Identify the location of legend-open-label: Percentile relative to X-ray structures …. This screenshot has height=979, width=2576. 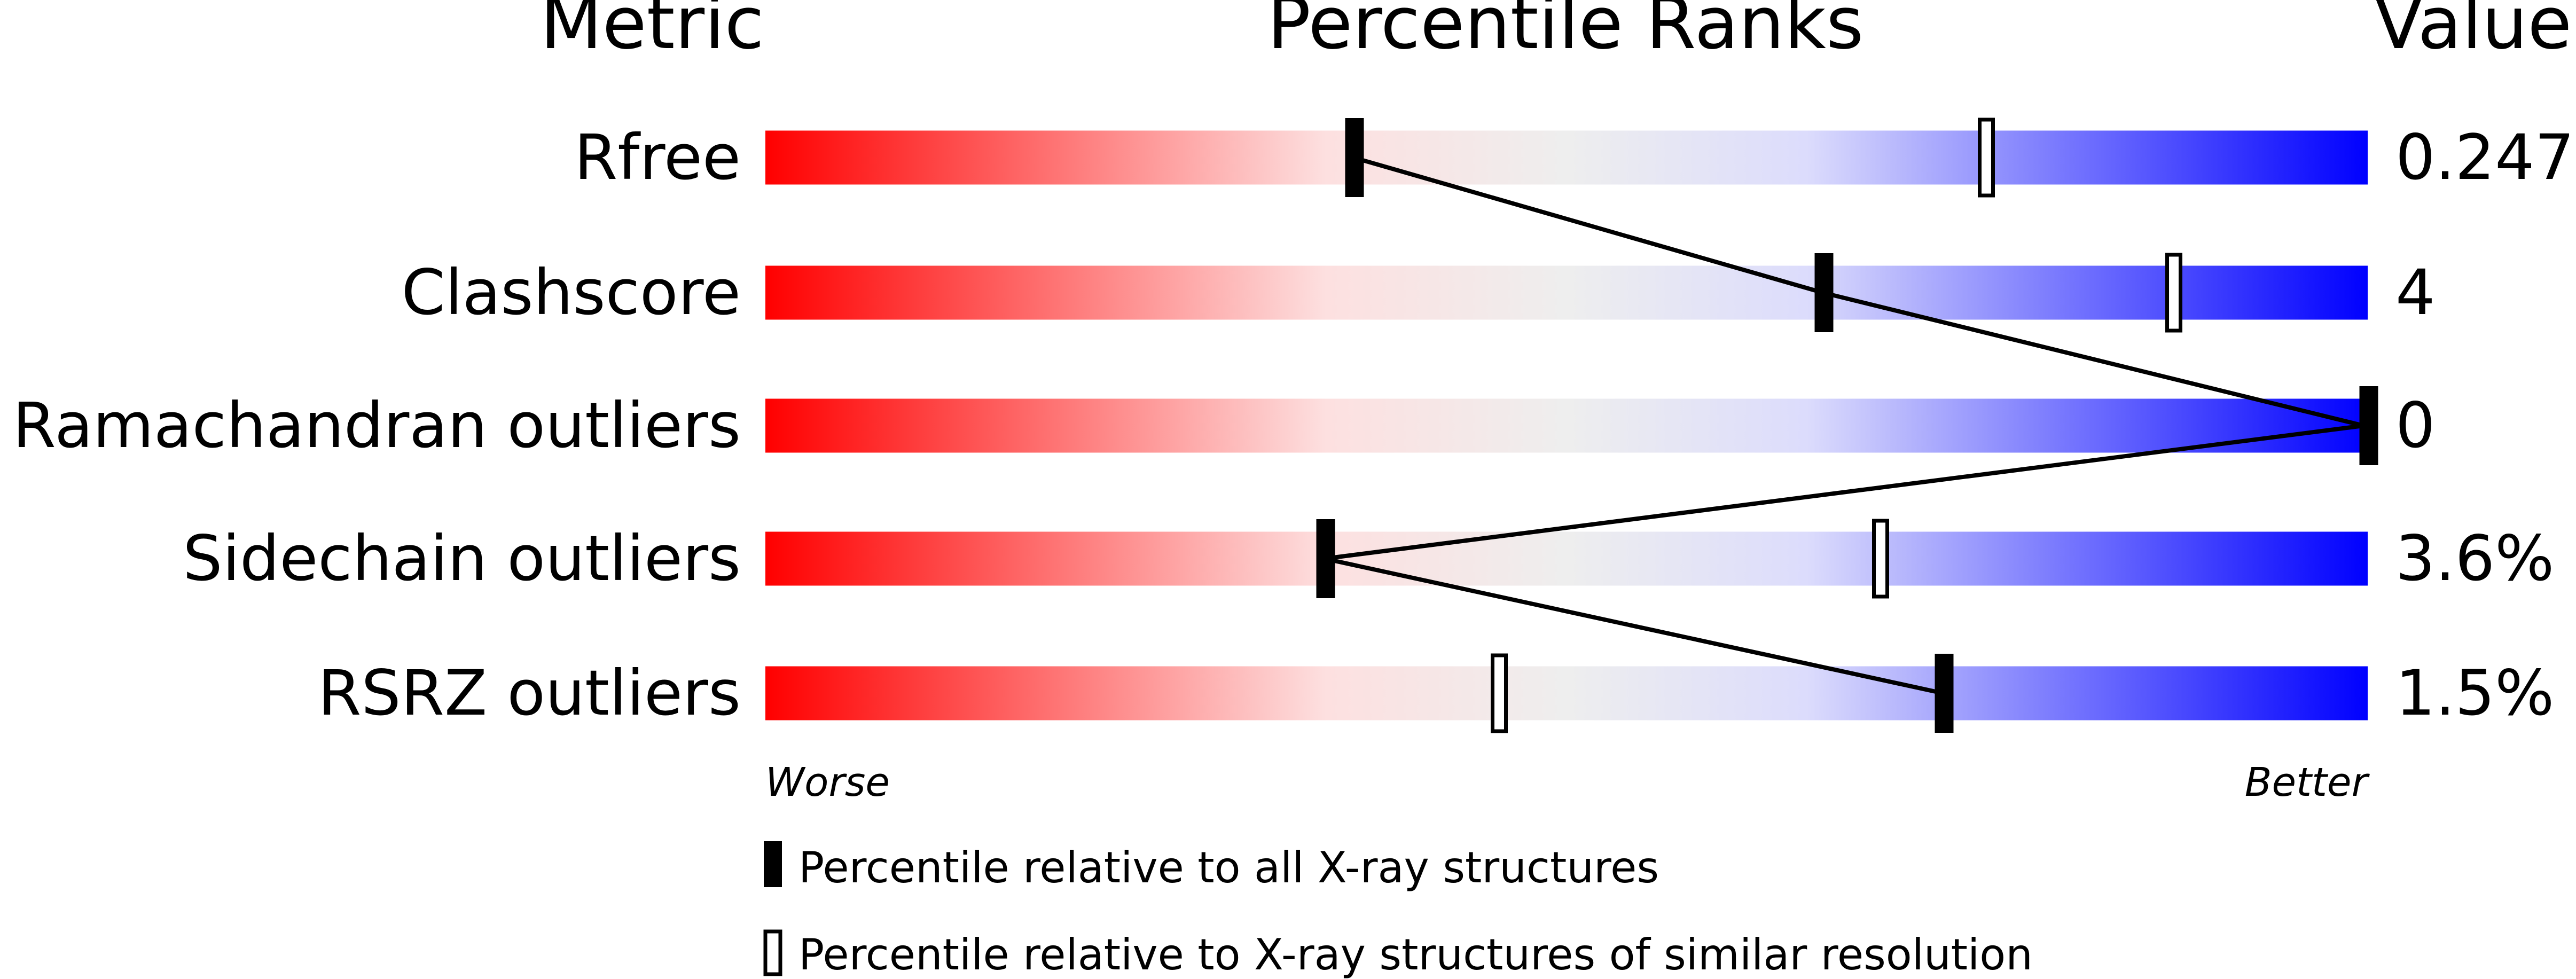
(1415, 954).